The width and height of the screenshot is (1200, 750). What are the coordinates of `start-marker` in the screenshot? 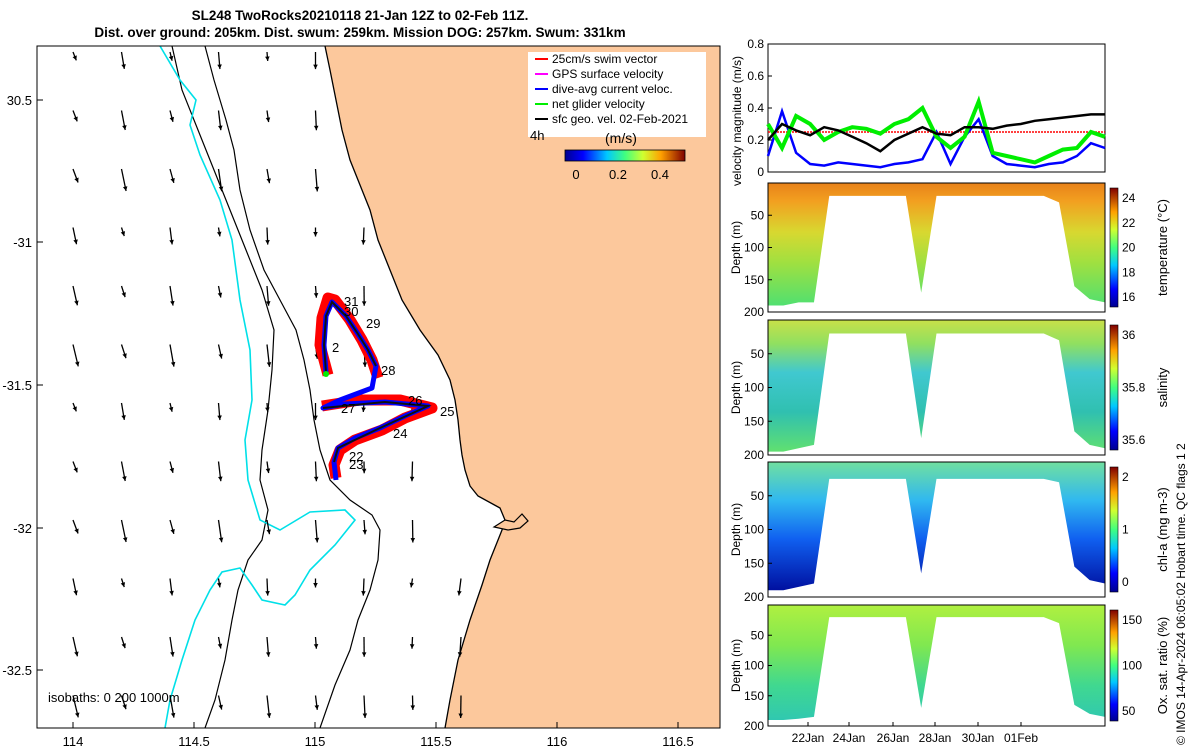 It's located at (326, 374).